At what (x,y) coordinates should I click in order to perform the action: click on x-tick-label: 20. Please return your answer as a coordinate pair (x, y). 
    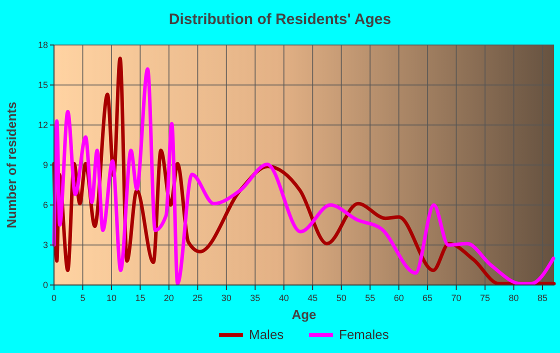
    Looking at the image, I should click on (169, 298).